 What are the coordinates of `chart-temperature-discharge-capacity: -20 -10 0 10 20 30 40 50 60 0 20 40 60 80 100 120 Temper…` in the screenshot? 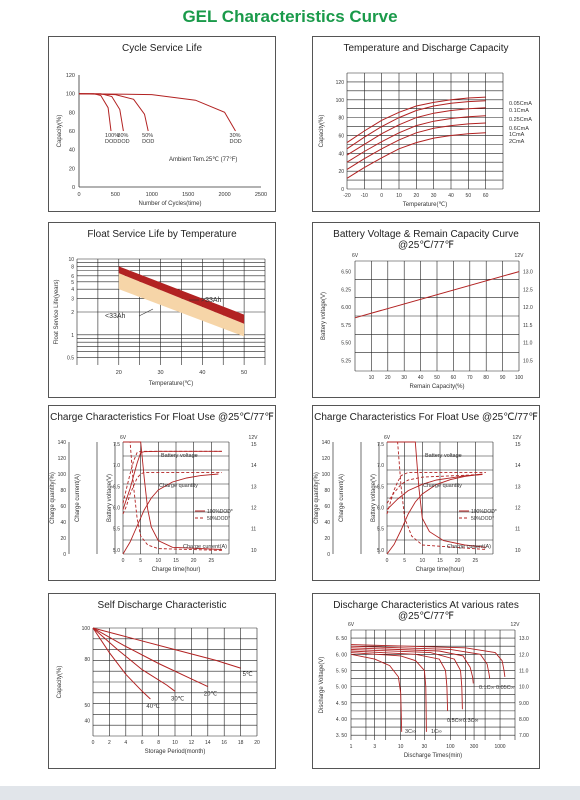 It's located at (425, 140).